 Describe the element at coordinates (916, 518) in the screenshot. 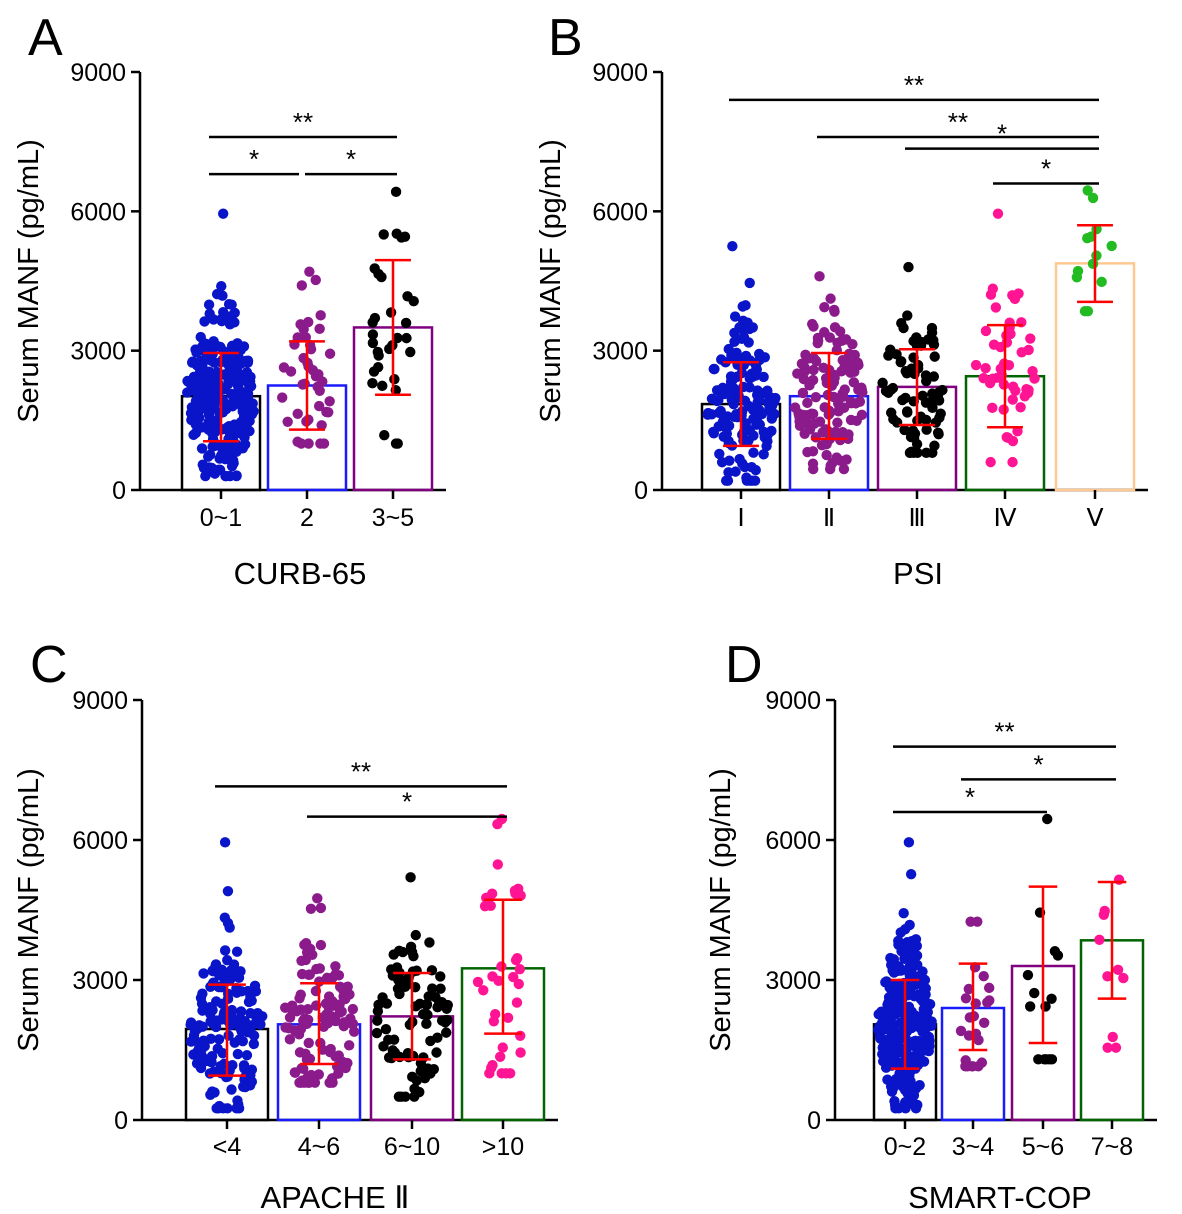

I see `x-tick-label: Ⅲ` at that location.